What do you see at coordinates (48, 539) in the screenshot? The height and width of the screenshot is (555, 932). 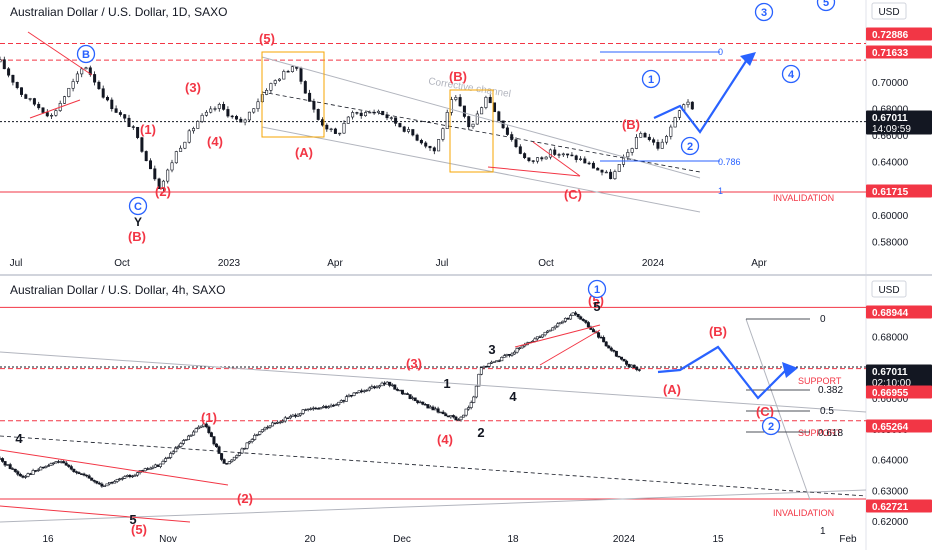 I see `panel-2-x-tick-0: 16` at bounding box center [48, 539].